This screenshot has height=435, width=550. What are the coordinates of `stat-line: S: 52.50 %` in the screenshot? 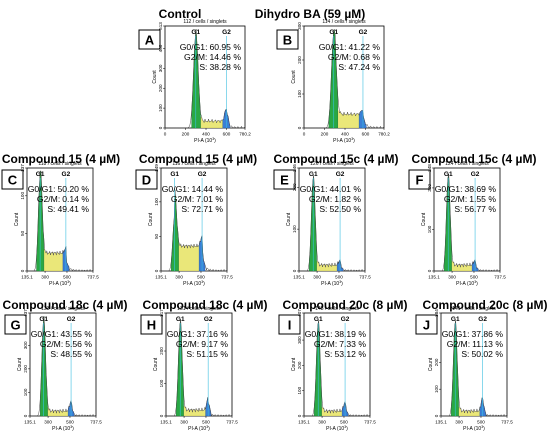 It's located at (340, 209).